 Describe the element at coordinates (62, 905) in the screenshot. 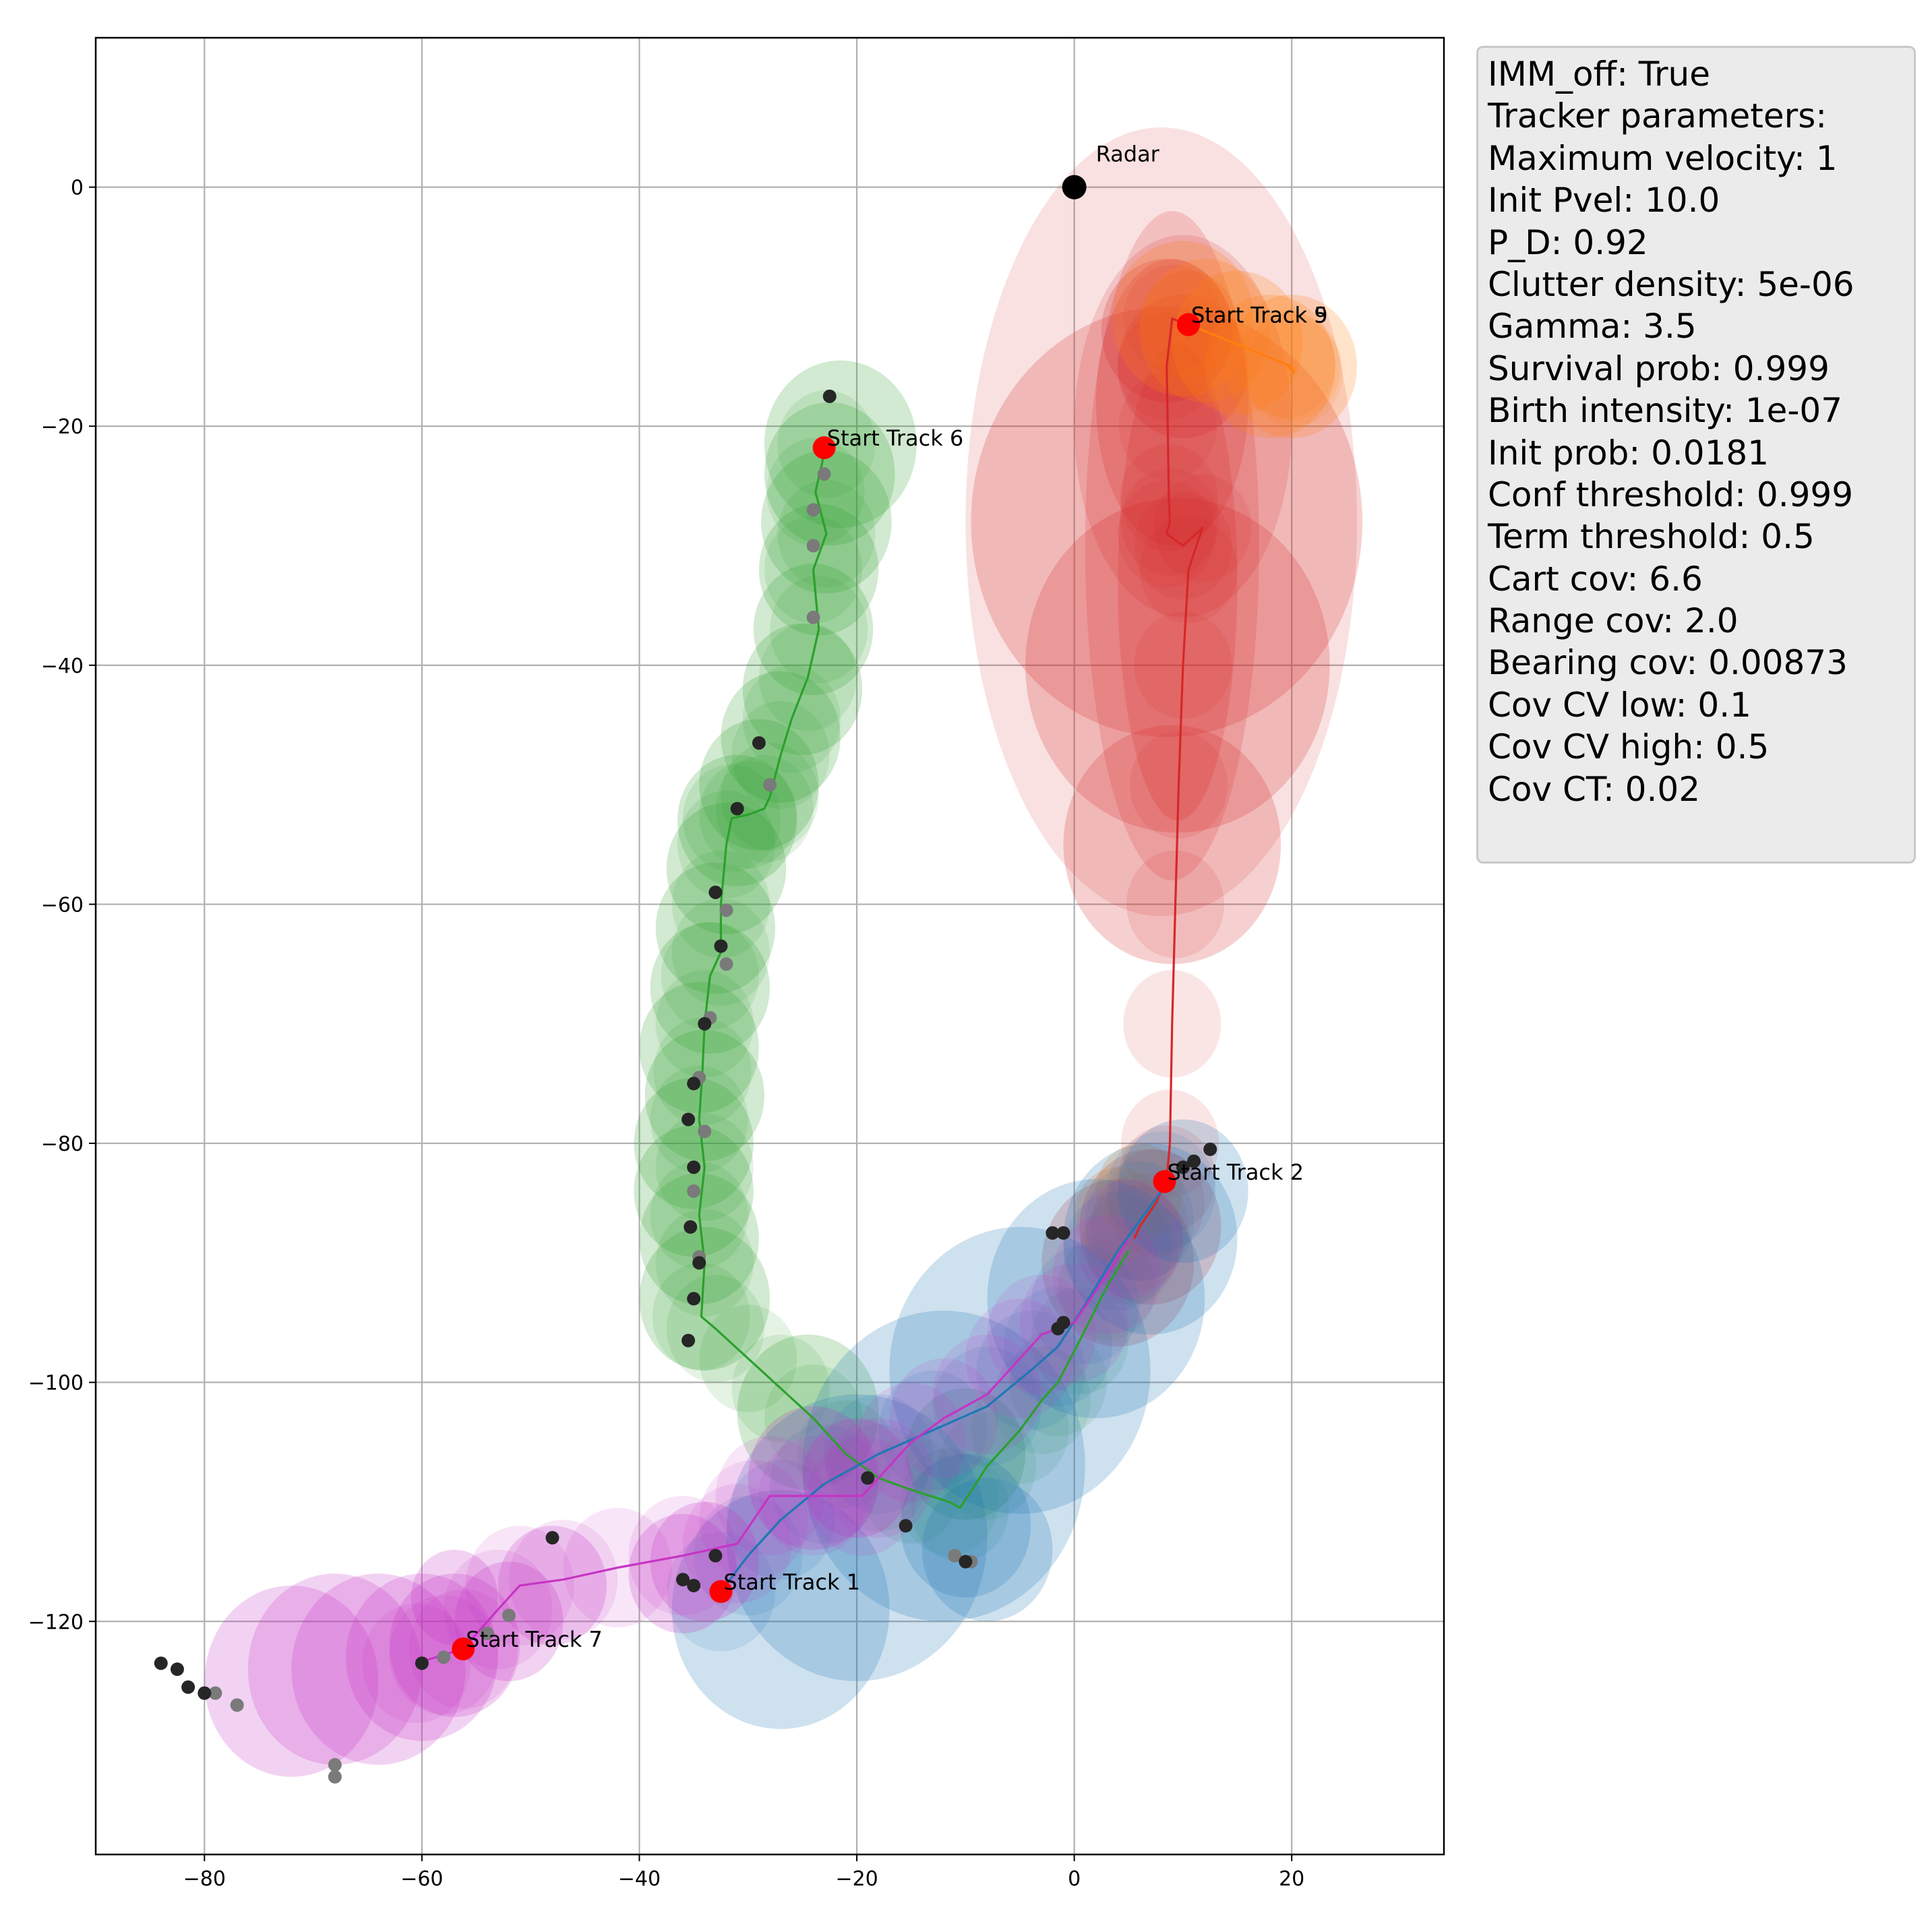

I see `y-tick-label: −60` at that location.